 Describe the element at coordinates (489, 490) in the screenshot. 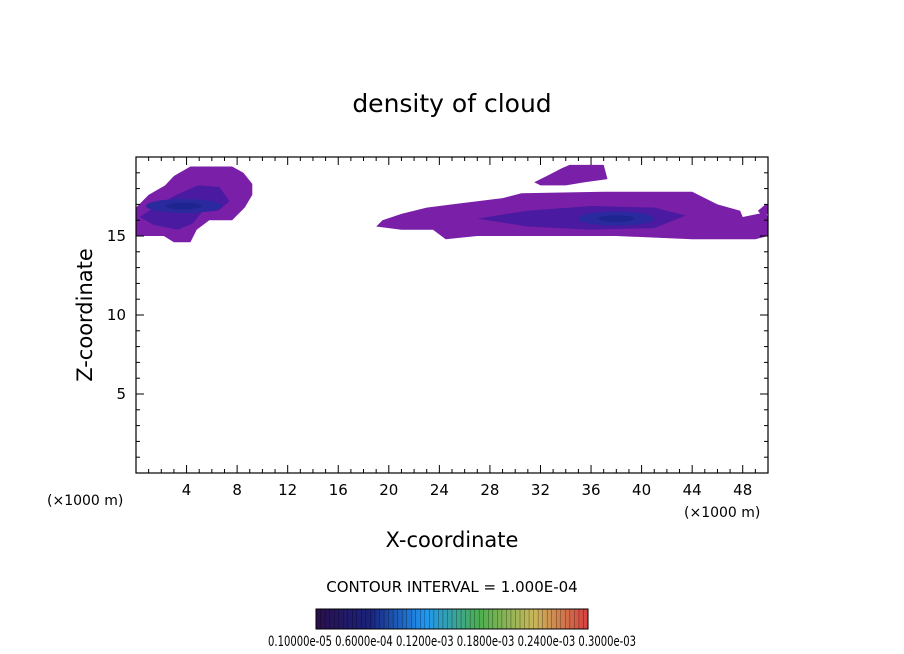

I see `x-tick-label: 28` at that location.